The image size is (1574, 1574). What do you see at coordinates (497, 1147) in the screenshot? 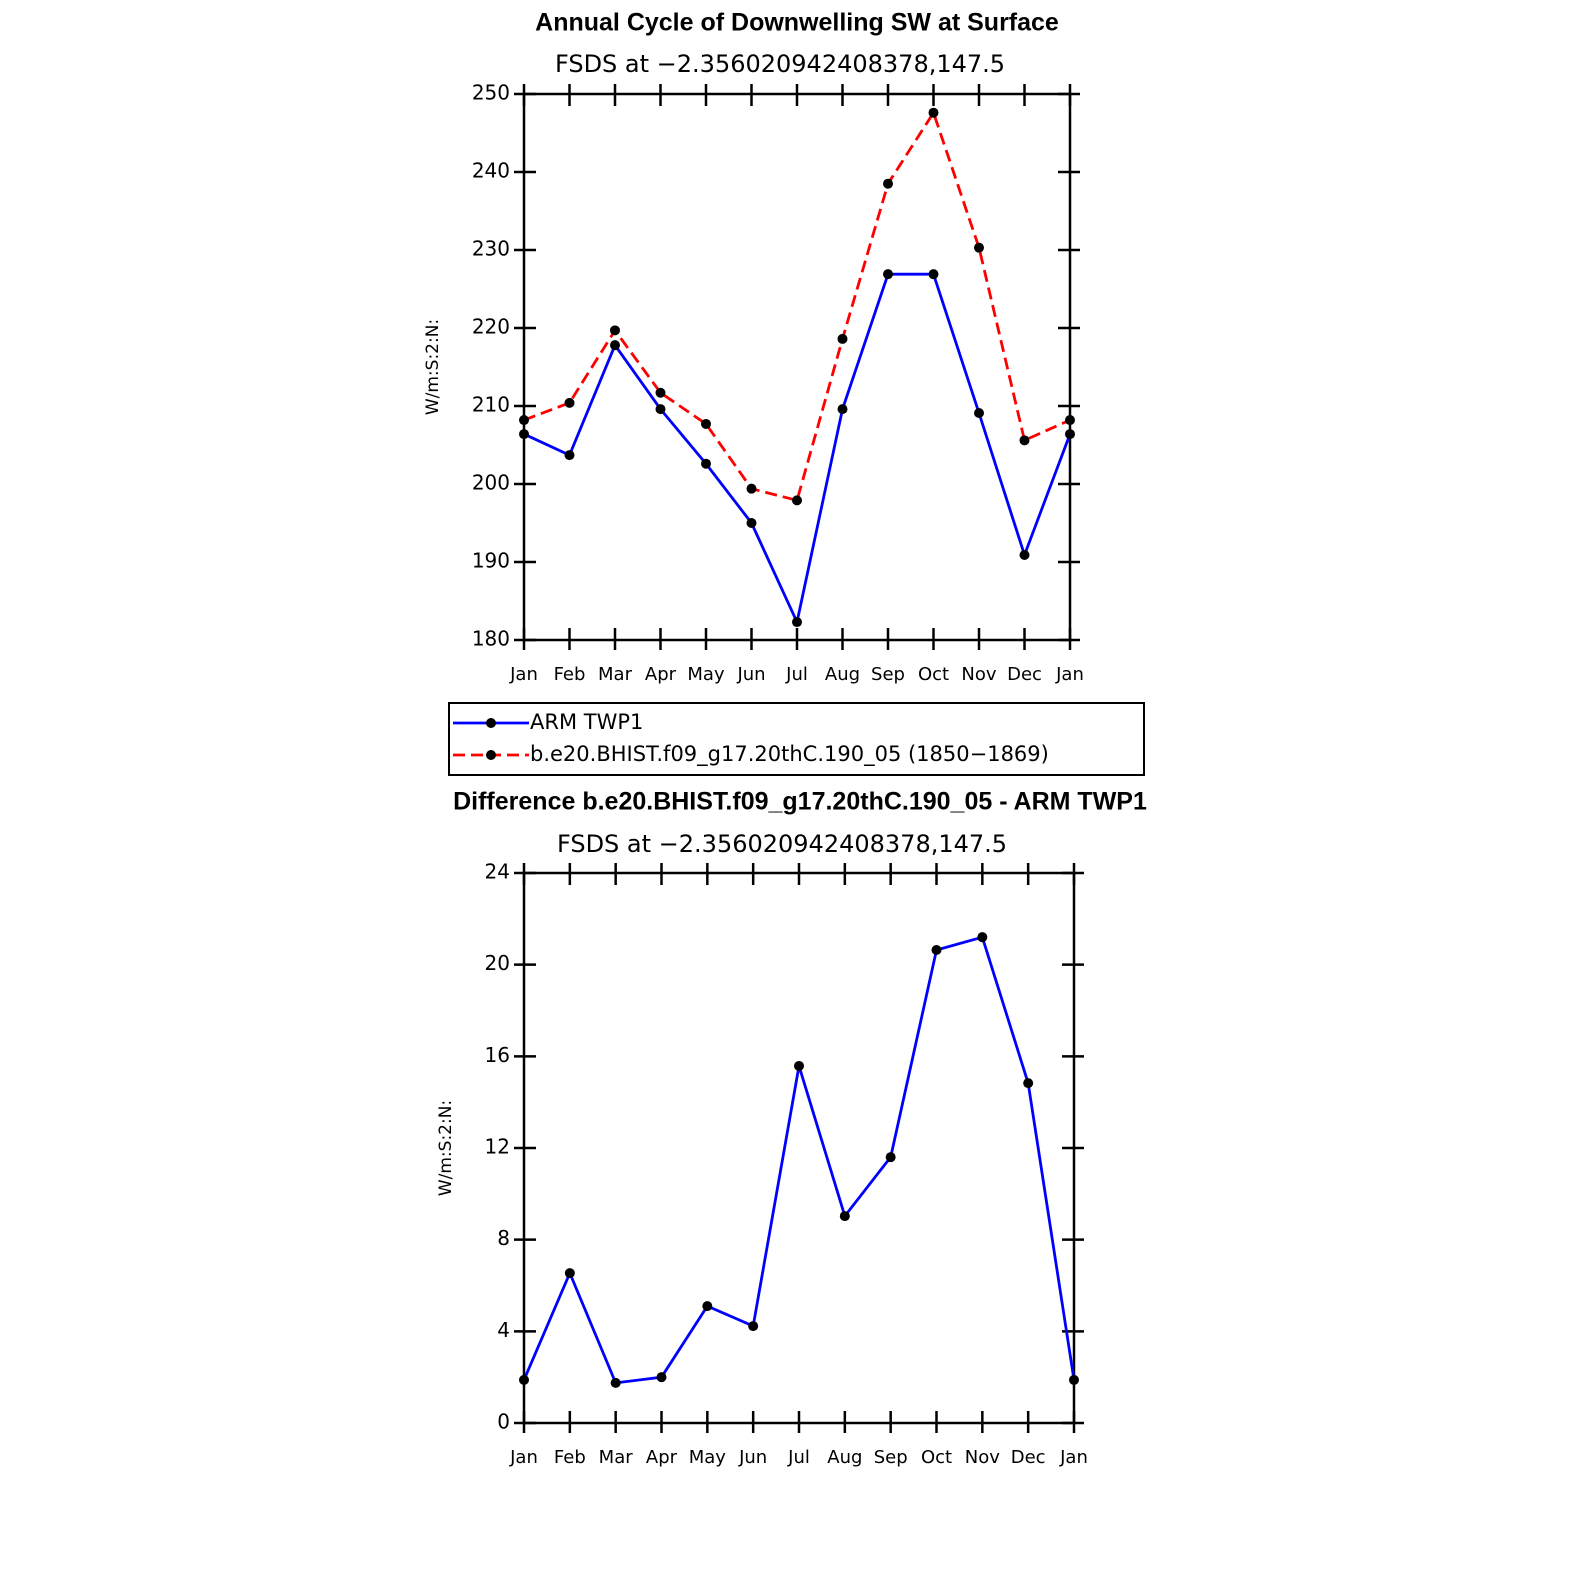
I see `y-tick-label: 12` at bounding box center [497, 1147].